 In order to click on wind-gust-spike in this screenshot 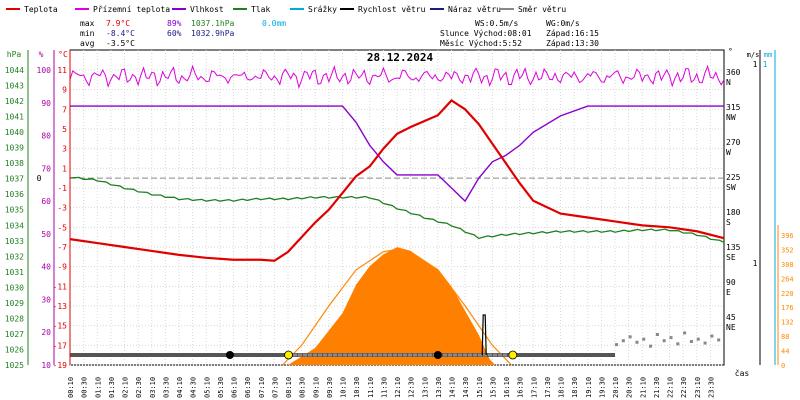, I will do `click(484, 335)`.